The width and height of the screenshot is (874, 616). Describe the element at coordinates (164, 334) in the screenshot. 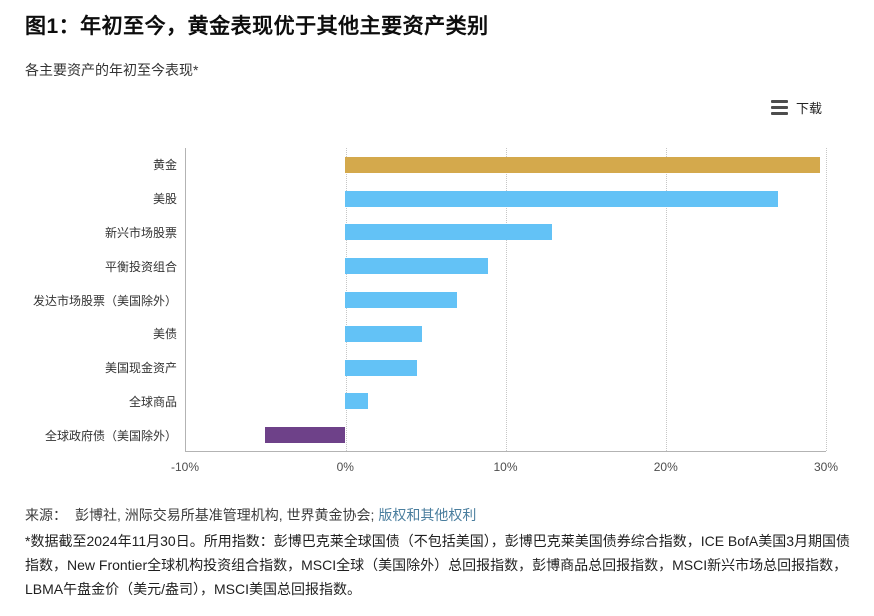

I see `category-label: 美债` at that location.